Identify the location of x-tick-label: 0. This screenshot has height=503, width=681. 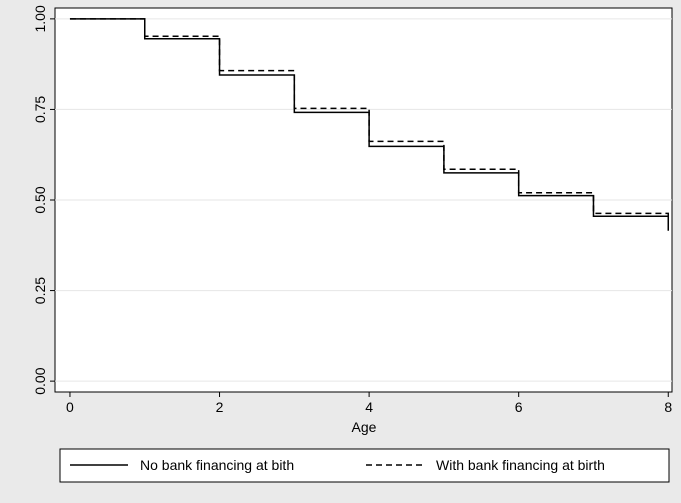
(70, 407).